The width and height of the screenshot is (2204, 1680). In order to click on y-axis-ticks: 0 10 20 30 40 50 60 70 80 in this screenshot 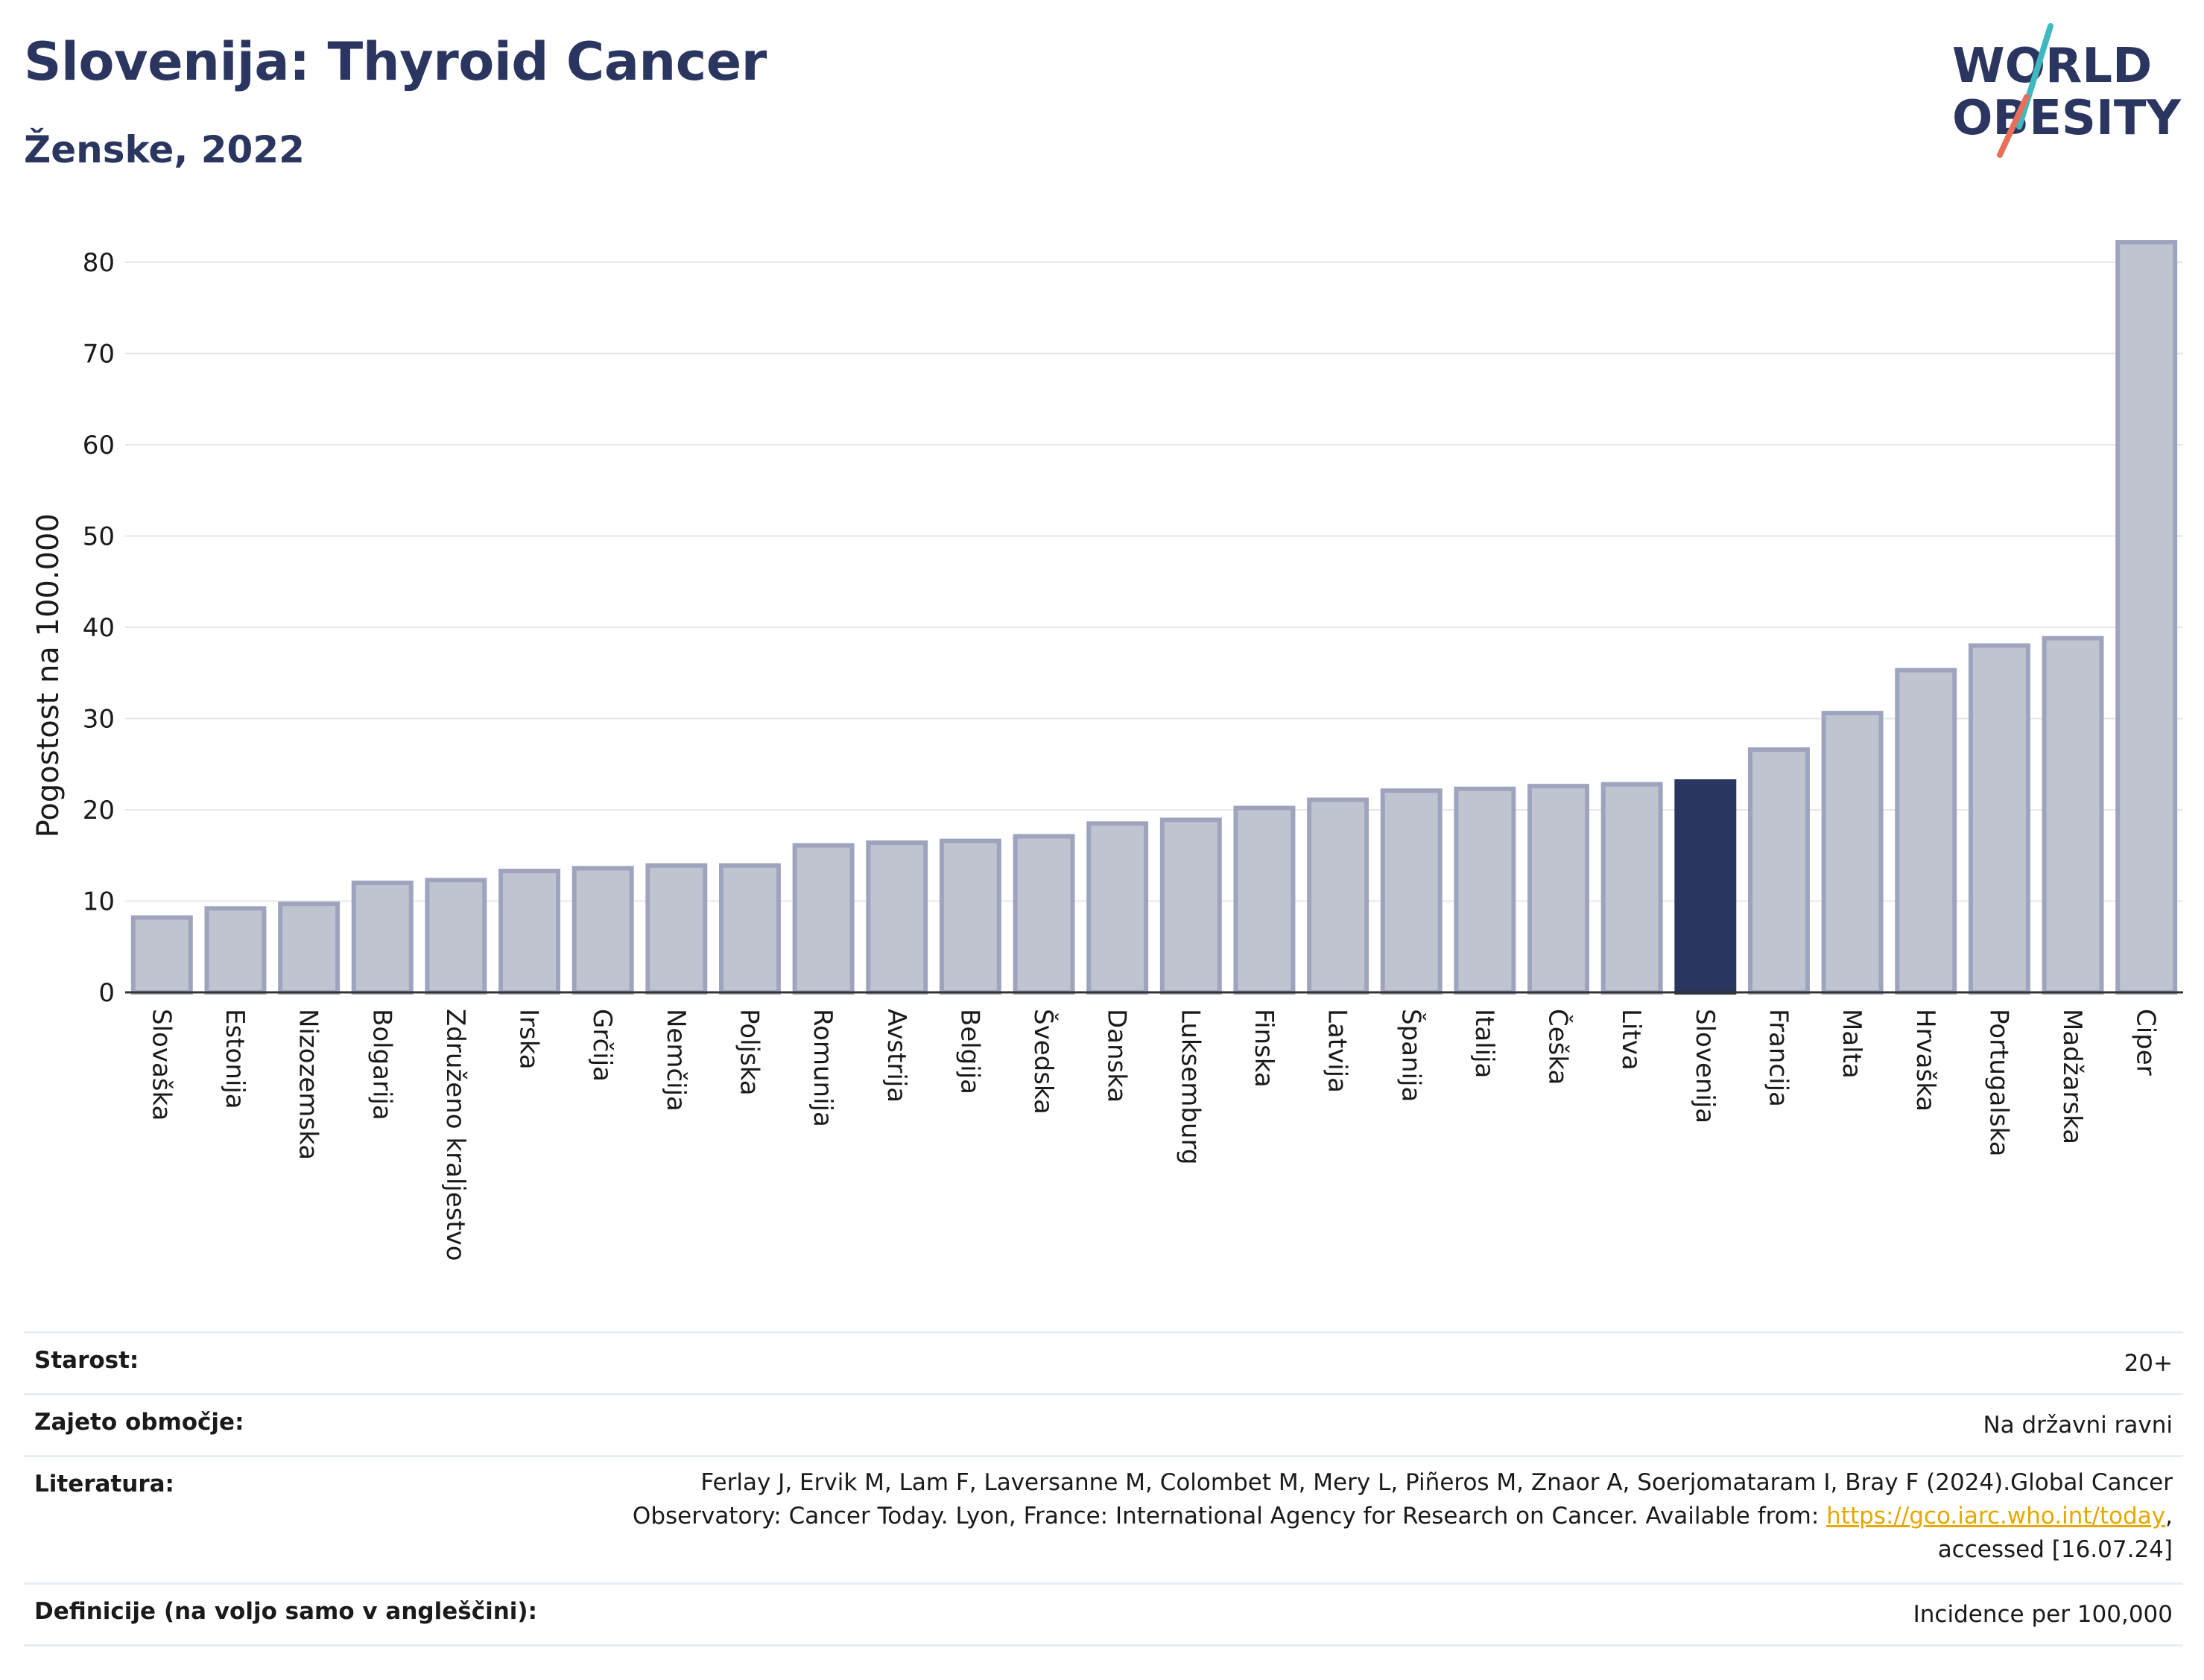, I will do `click(99, 628)`.